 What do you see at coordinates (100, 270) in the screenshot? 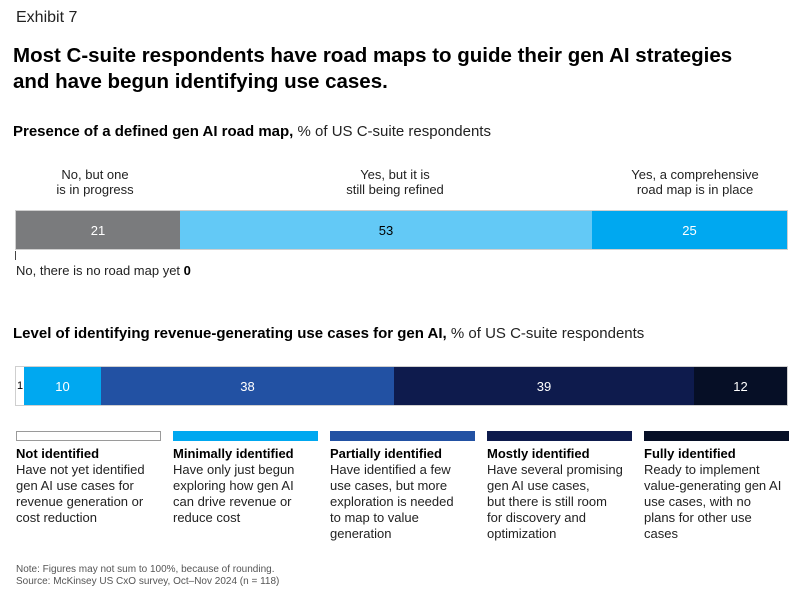
I see `no-roadmap-label-text: No, there is no road map yet` at bounding box center [100, 270].